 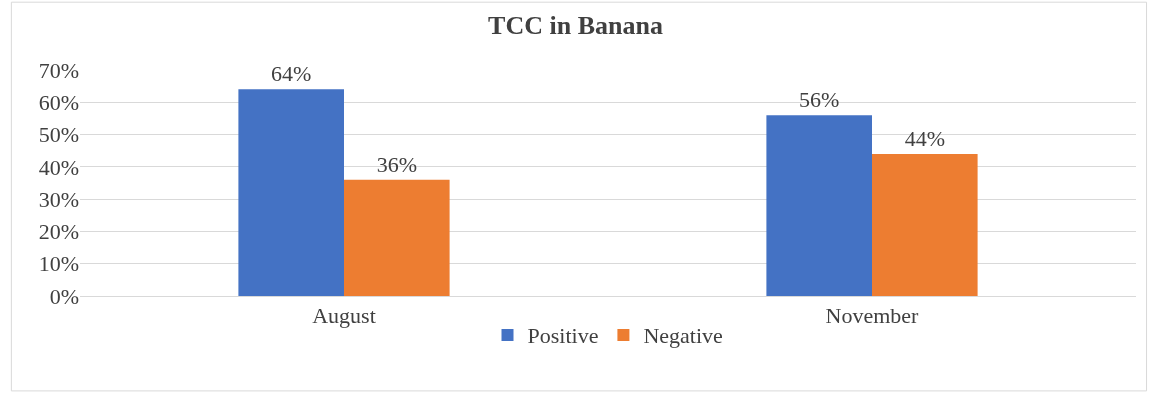 I want to click on data-label: 36%, so click(x=396, y=164).